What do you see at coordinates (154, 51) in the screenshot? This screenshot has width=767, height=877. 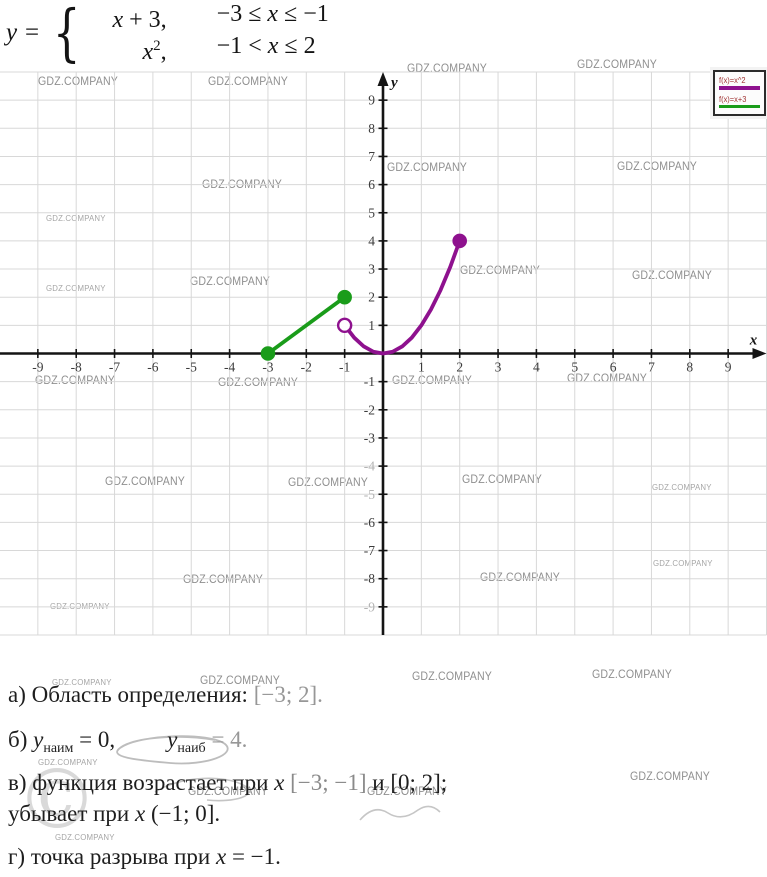 I see `case-2-expression: x2,` at bounding box center [154, 51].